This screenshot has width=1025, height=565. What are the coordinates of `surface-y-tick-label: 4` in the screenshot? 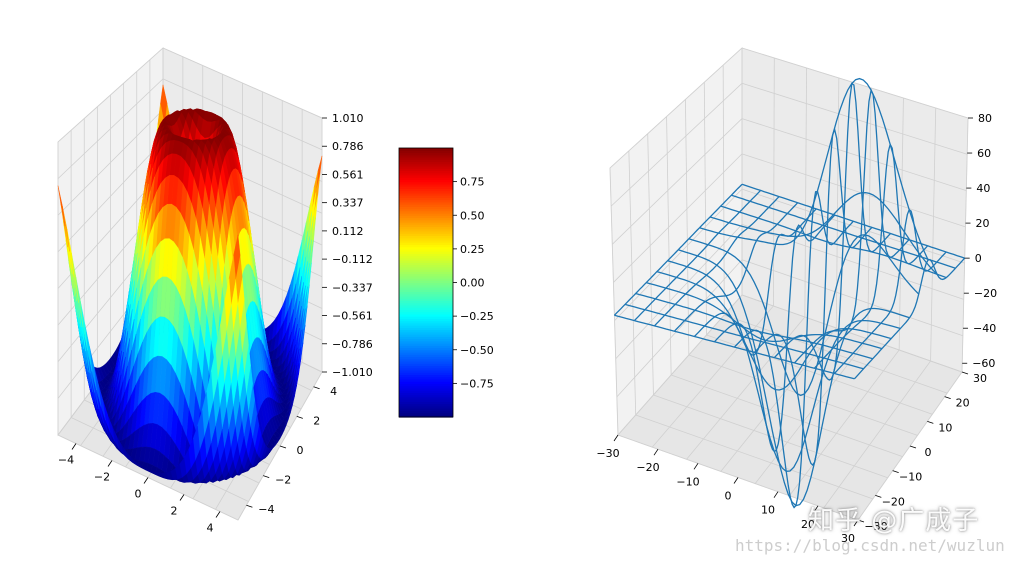 It's located at (333, 391).